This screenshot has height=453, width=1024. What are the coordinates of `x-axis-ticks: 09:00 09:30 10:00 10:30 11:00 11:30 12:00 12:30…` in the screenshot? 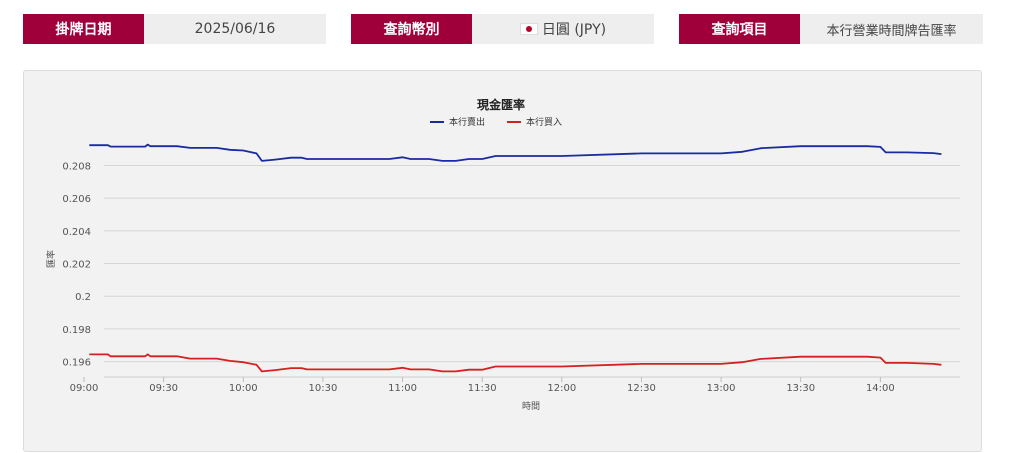 It's located at (482, 385).